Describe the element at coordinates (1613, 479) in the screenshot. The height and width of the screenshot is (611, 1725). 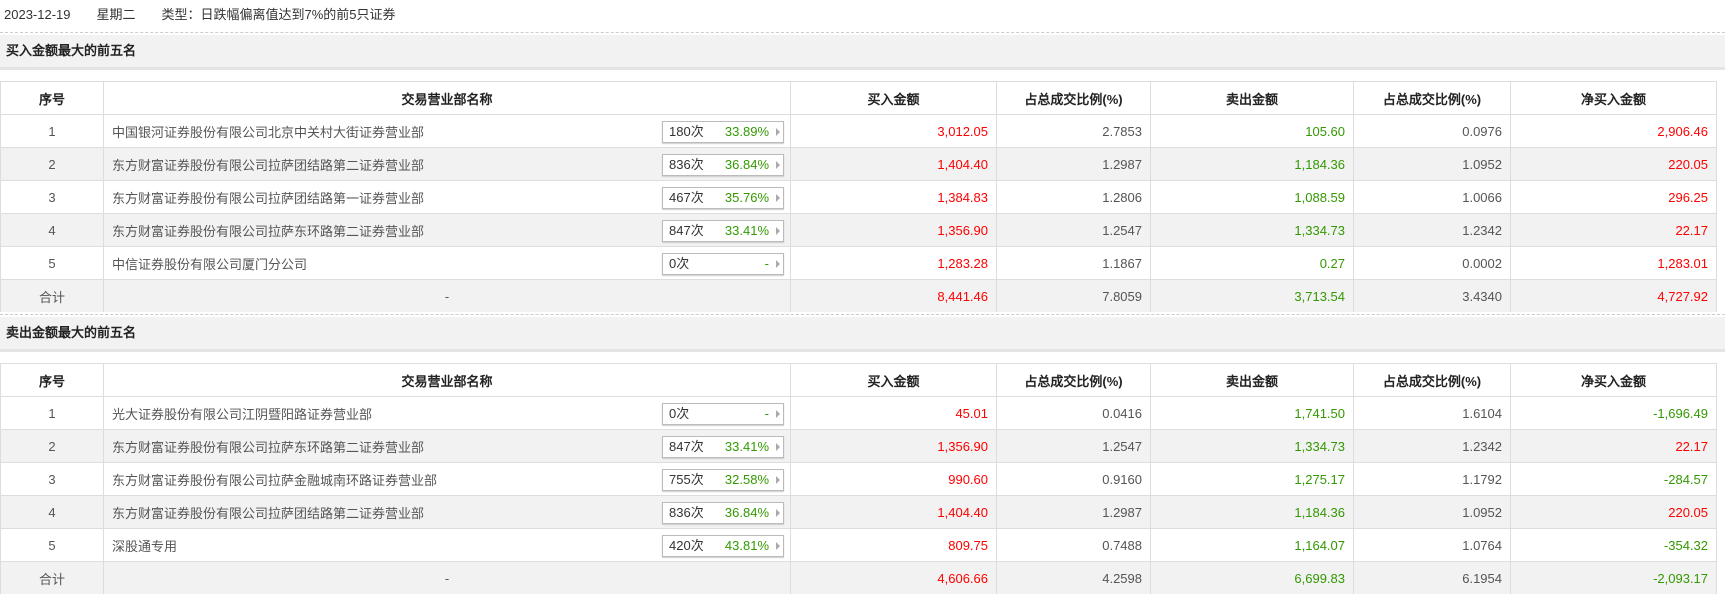
I see `net-amount: -284.57` at that location.